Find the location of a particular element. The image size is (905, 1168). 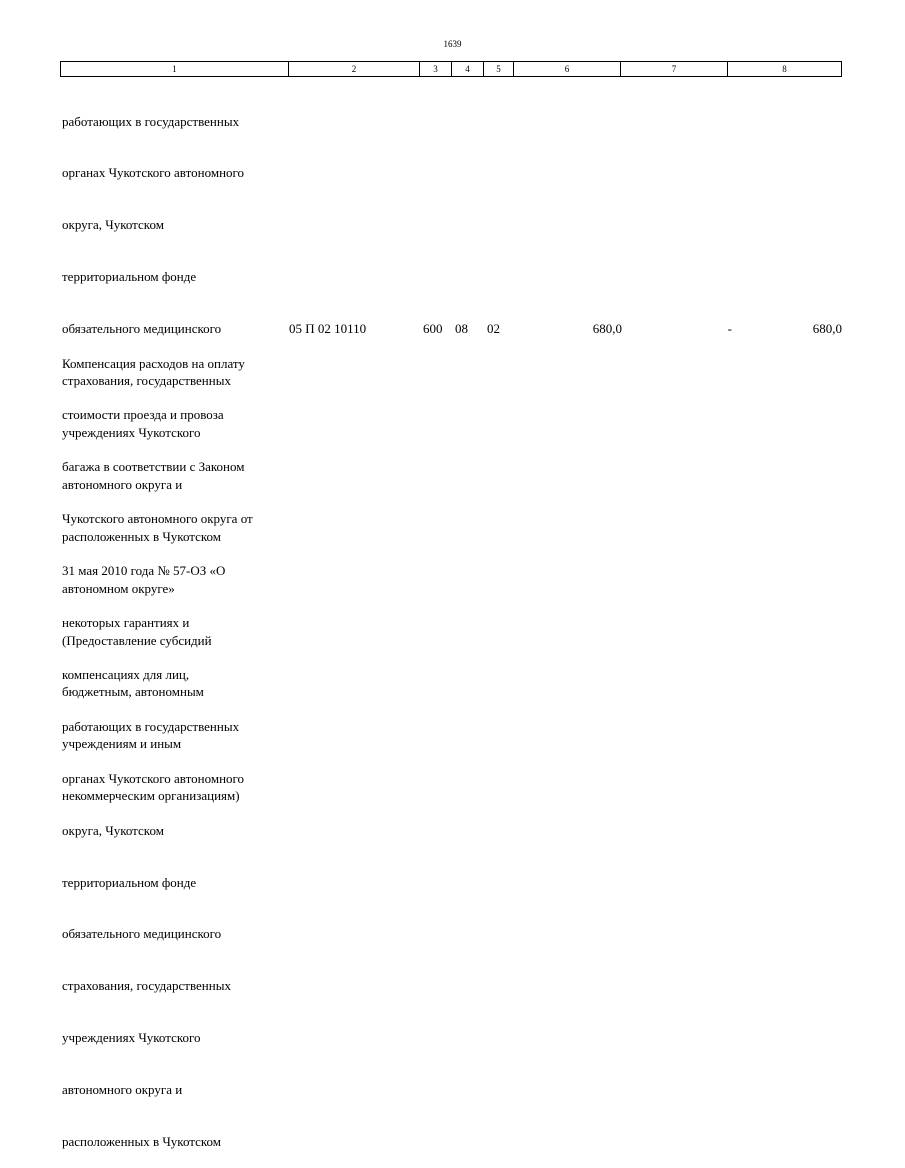

text-line: багажа в соответствии с Законом is located at coordinates (153, 467).